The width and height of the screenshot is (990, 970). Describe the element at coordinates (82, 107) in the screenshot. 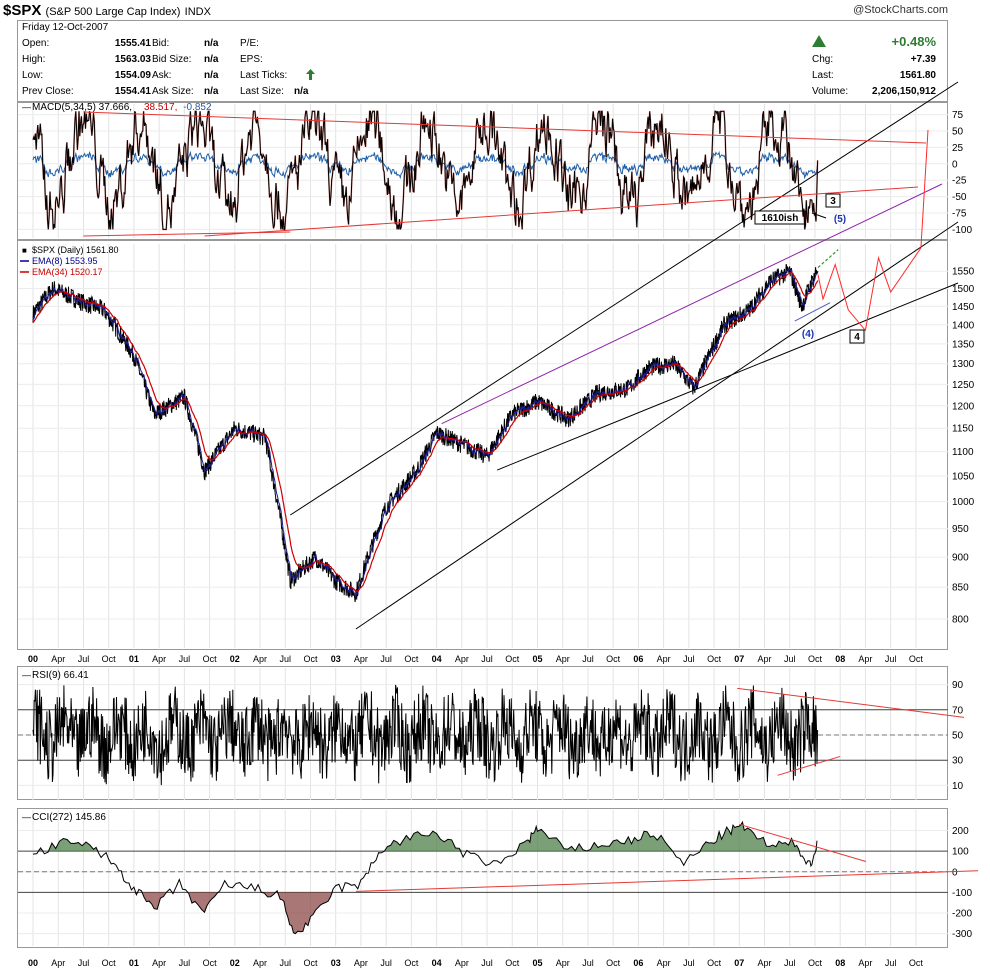

I see `macd-legend-item: MACD(5,34,5) 37.666,` at that location.